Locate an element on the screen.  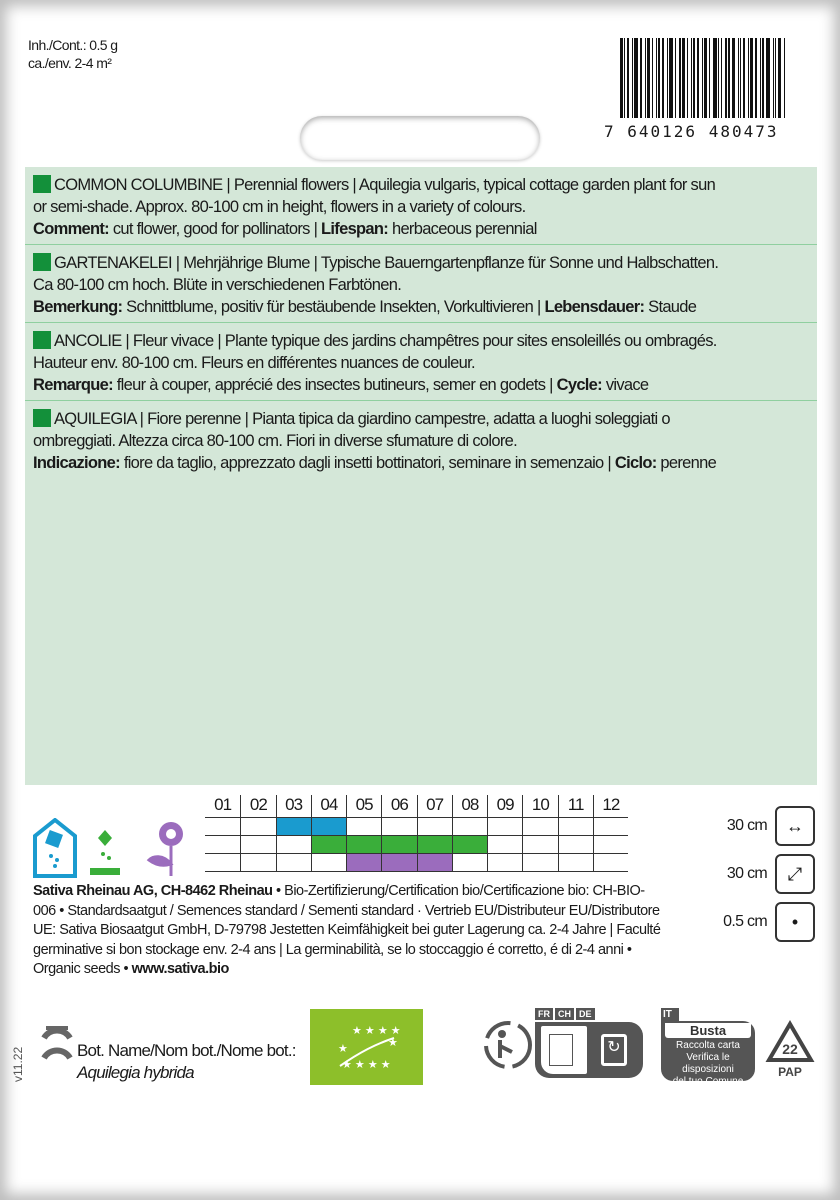
content-info: Inh./Cont.: 0.5 g ca./env. 2-4 m² is located at coordinates (73, 54).